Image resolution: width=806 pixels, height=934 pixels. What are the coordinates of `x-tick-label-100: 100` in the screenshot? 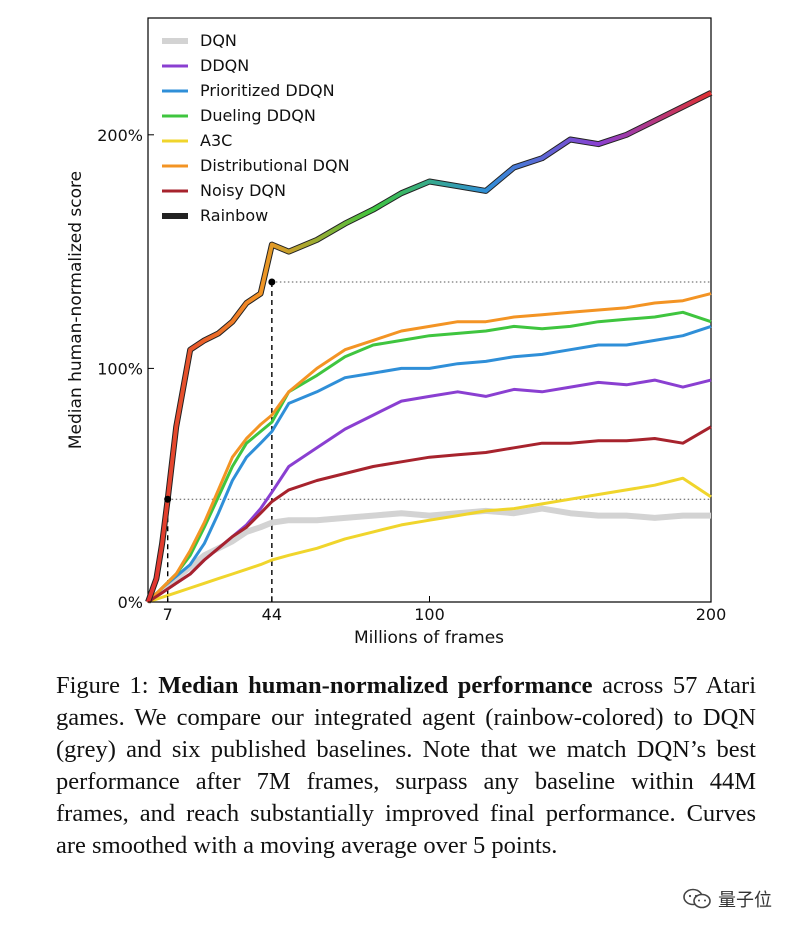 It's located at (429, 614).